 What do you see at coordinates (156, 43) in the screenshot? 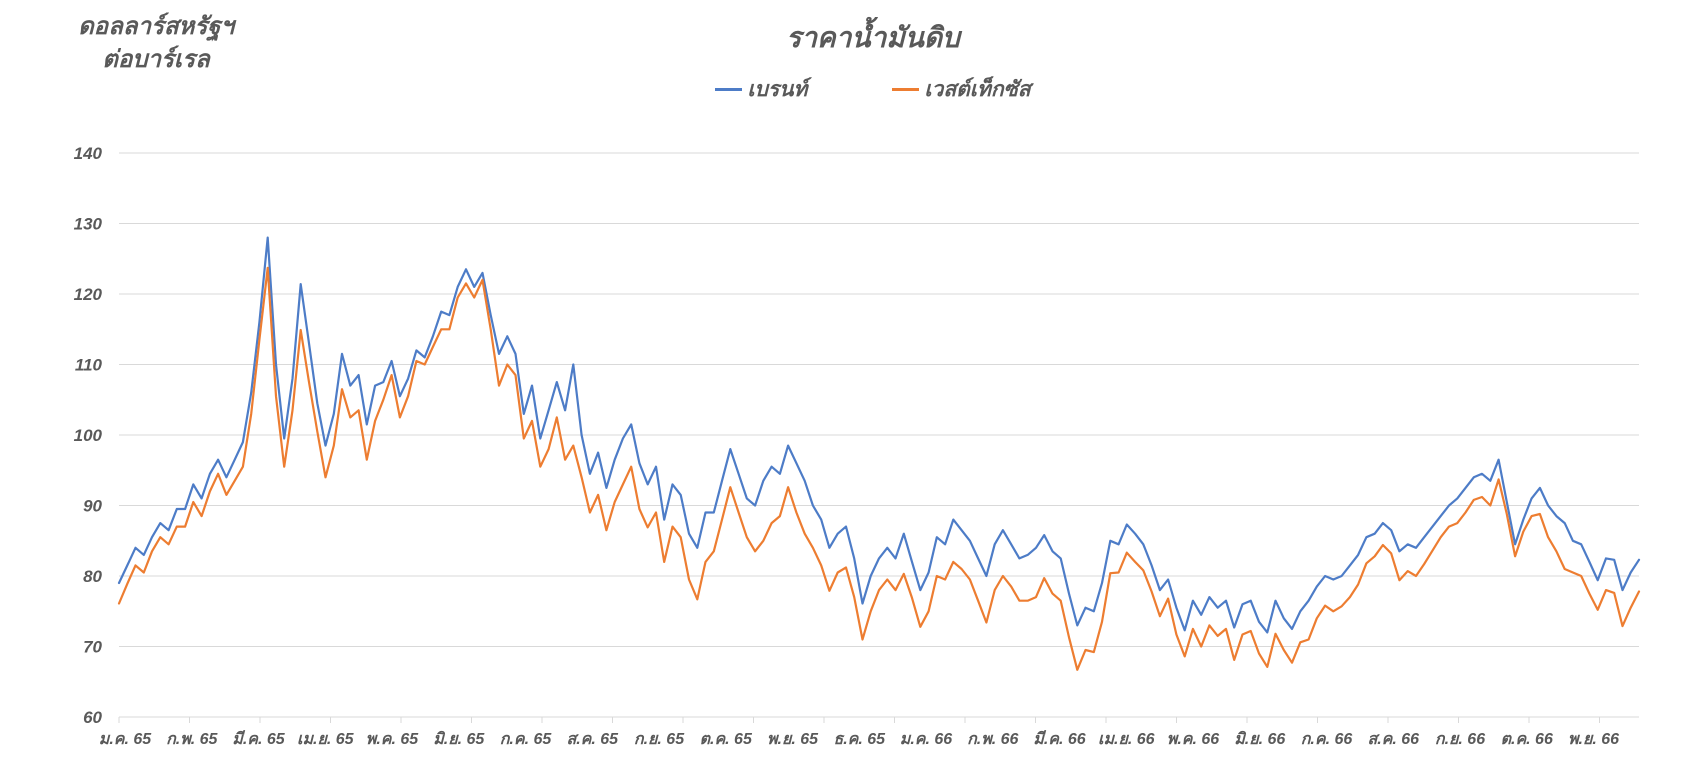
I see `y-axis-title: ดอลลาร์สหรัฐฯ ต่อบาร์เรล` at bounding box center [156, 43].